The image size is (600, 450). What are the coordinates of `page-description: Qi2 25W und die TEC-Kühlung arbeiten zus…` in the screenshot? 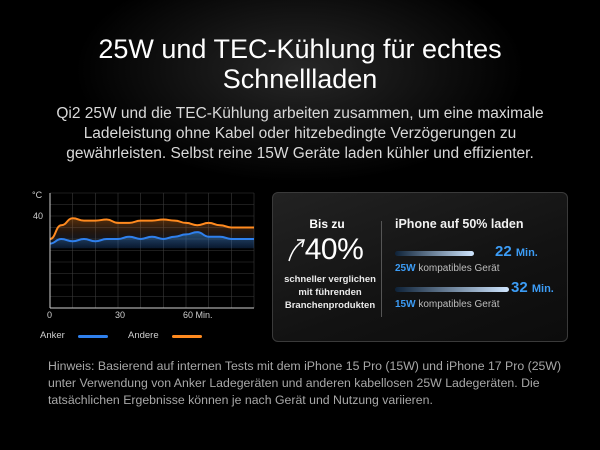 It's located at (300, 133).